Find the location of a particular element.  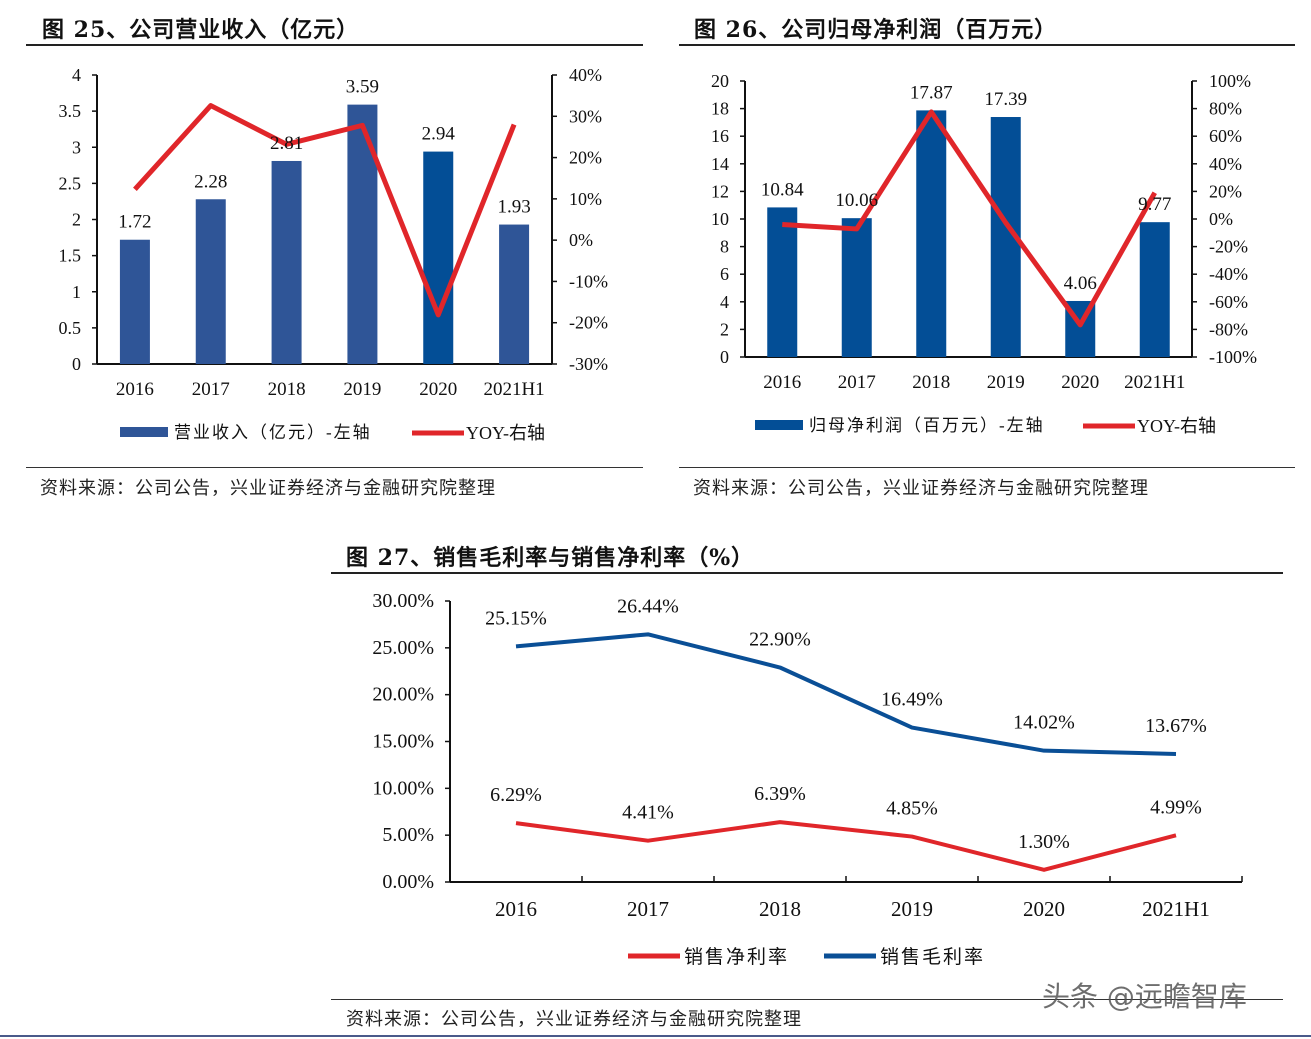

c3-left-tick-label: 5.00% is located at coordinates (408, 835).